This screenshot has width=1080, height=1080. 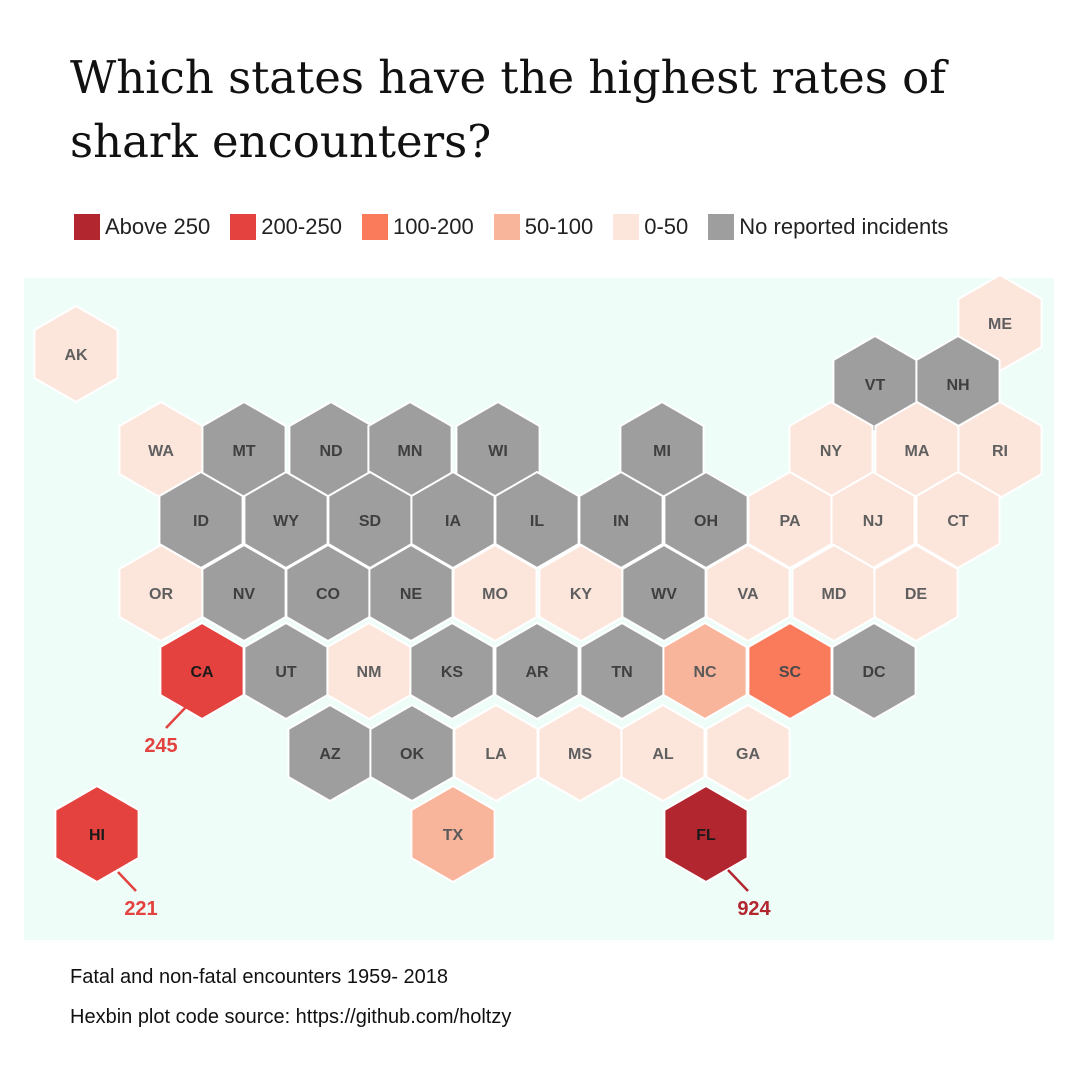 I want to click on hex-ak, so click(x=76, y=354).